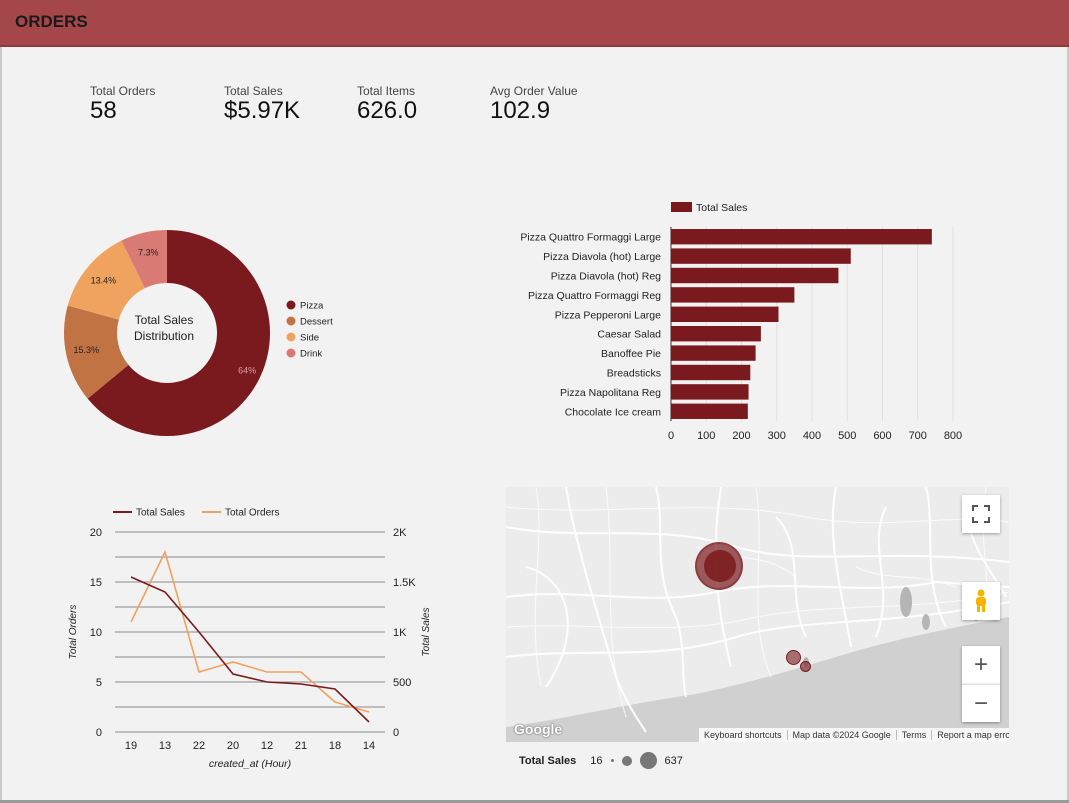 The image size is (1069, 803). Describe the element at coordinates (262, 110) in the screenshot. I see `kpi-value: $5.97K` at that location.